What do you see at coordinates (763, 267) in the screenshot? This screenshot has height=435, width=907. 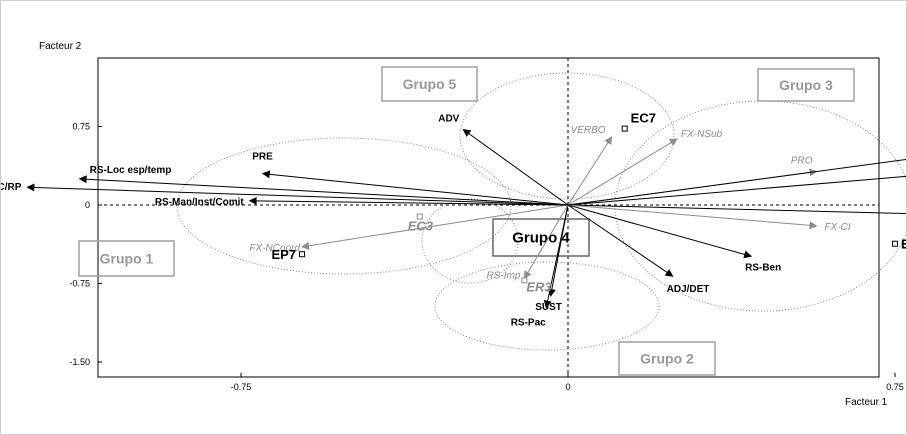 I see `vector-label: RS-Ben` at bounding box center [763, 267].